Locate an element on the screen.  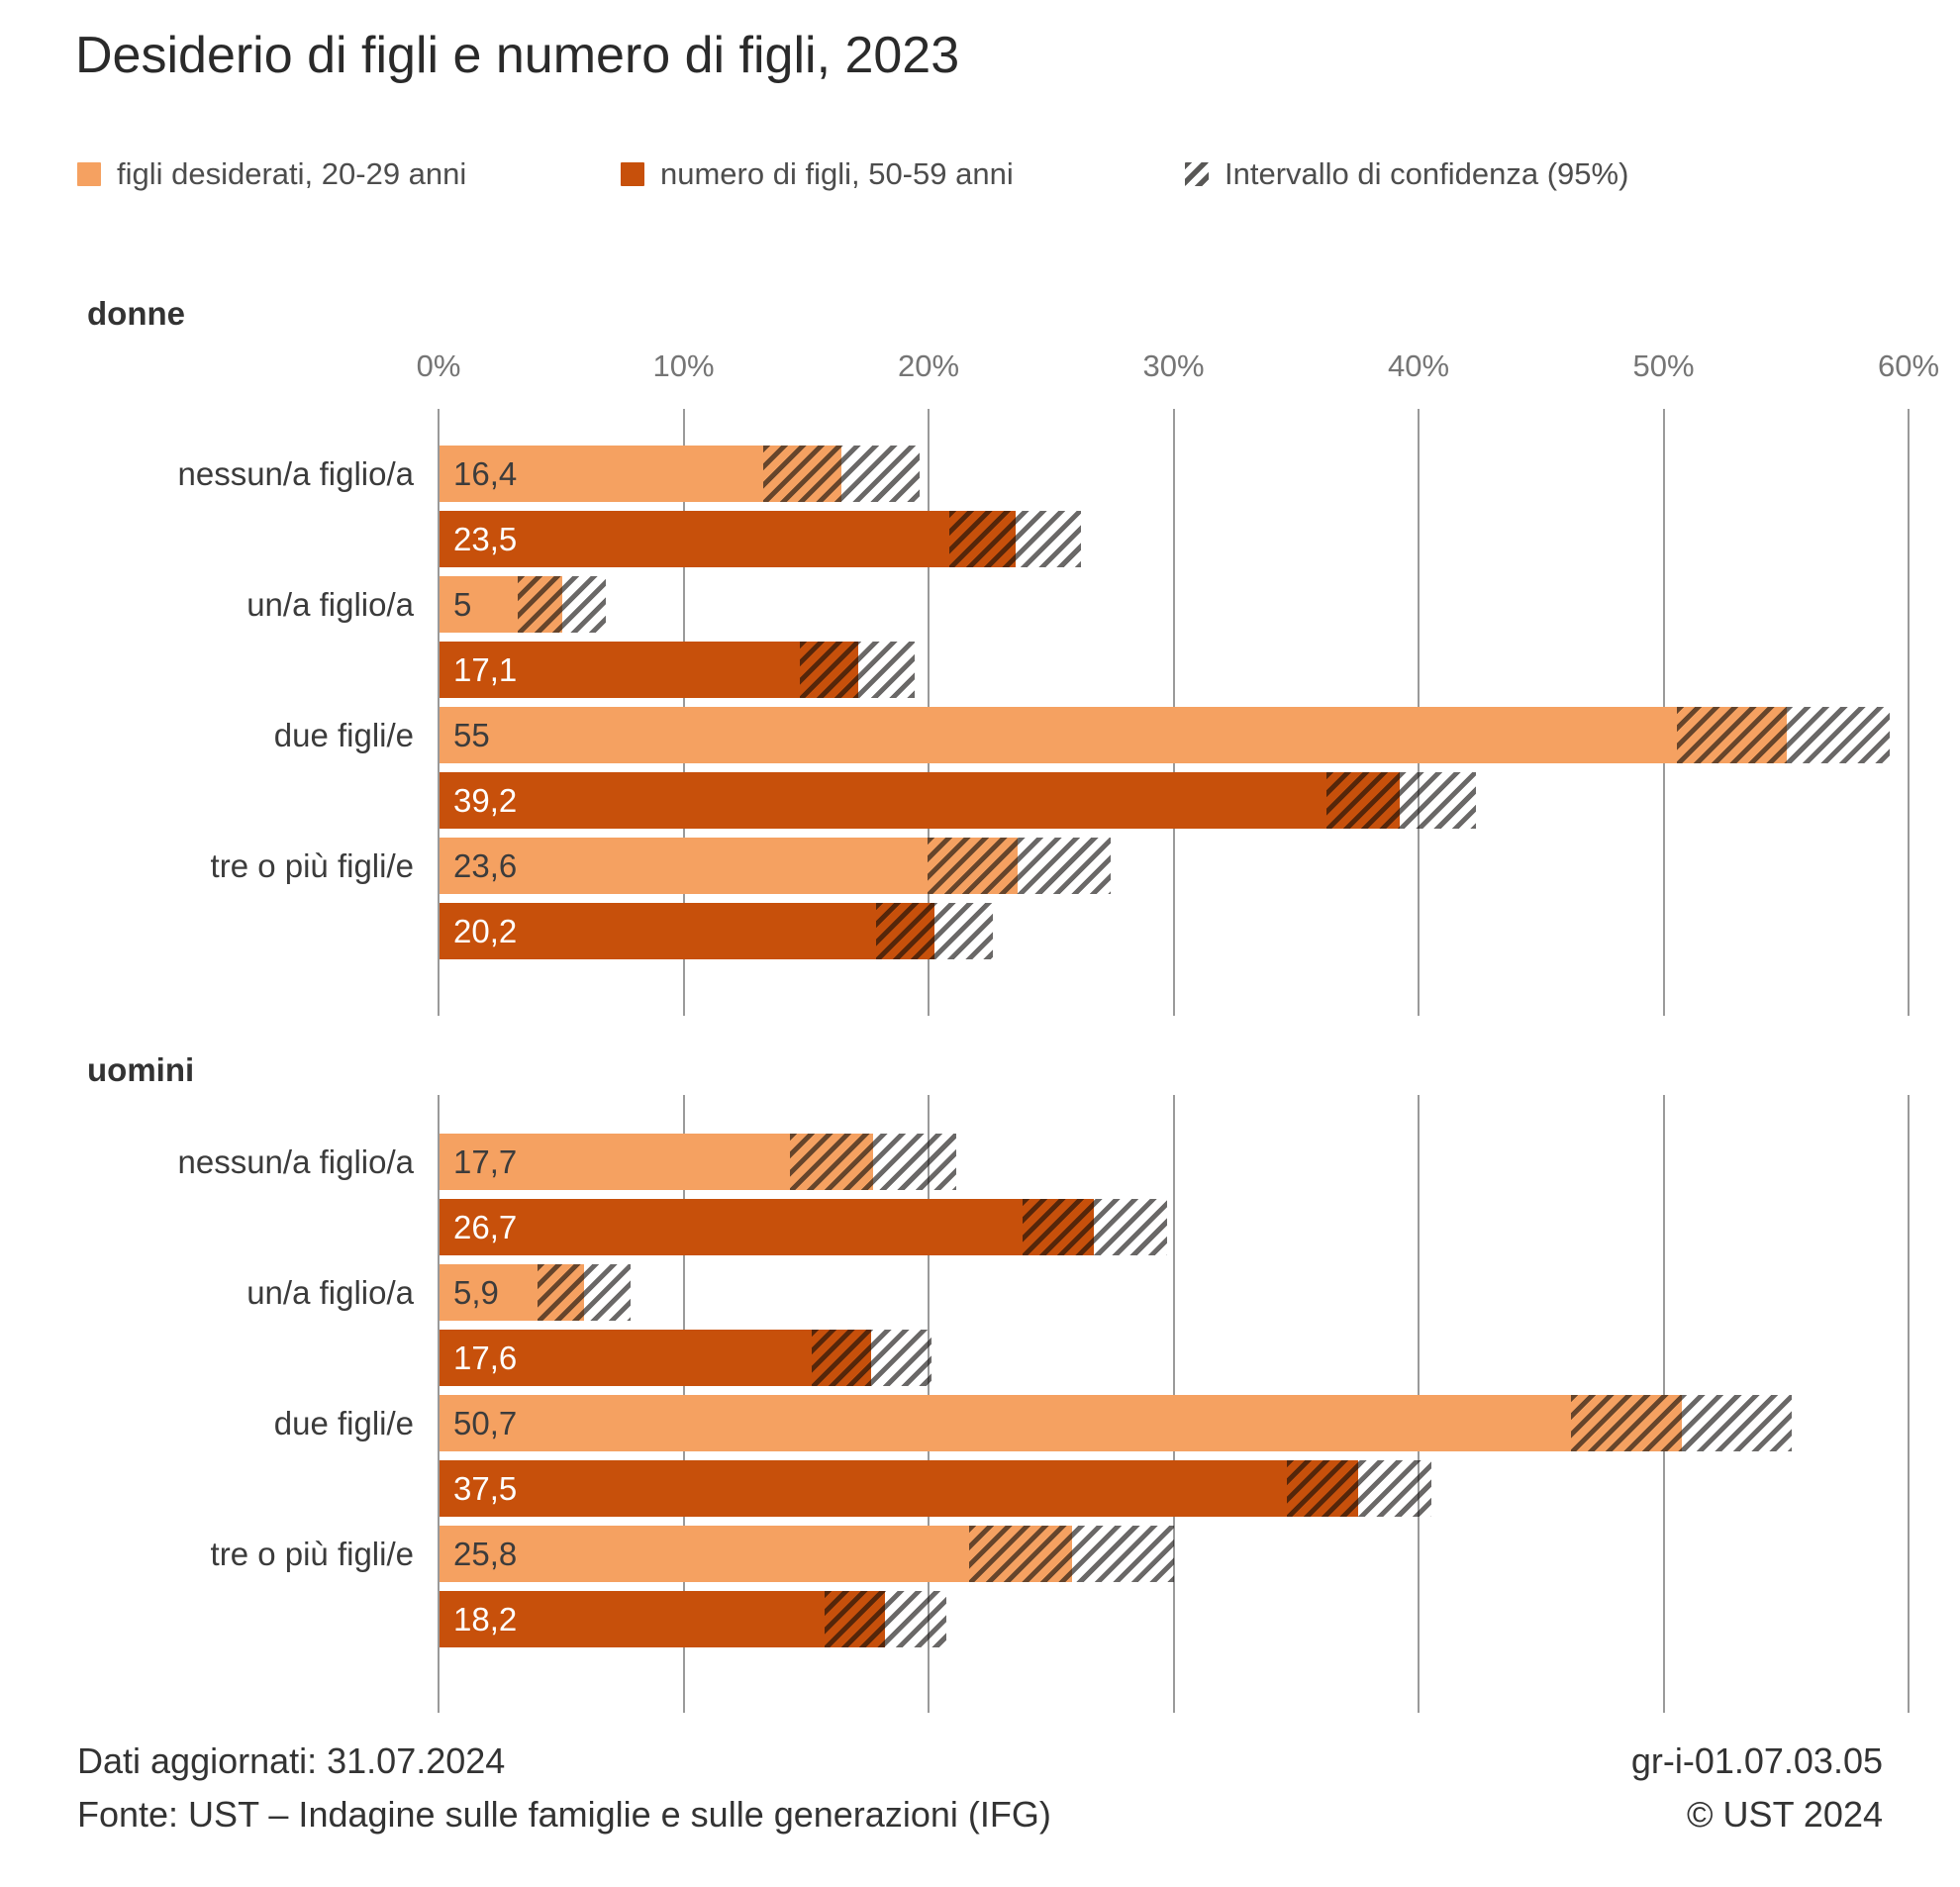
legend-item-actual: numero di figli, 50-59 anni is located at coordinates (817, 174).